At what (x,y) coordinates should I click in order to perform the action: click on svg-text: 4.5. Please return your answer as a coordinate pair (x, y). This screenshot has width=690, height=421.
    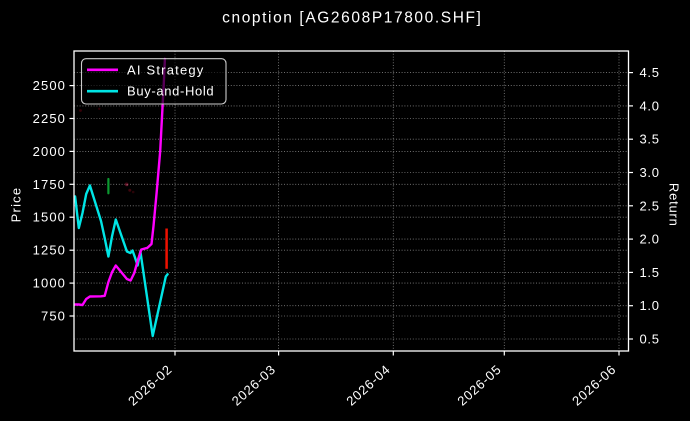
    Looking at the image, I should click on (650, 72).